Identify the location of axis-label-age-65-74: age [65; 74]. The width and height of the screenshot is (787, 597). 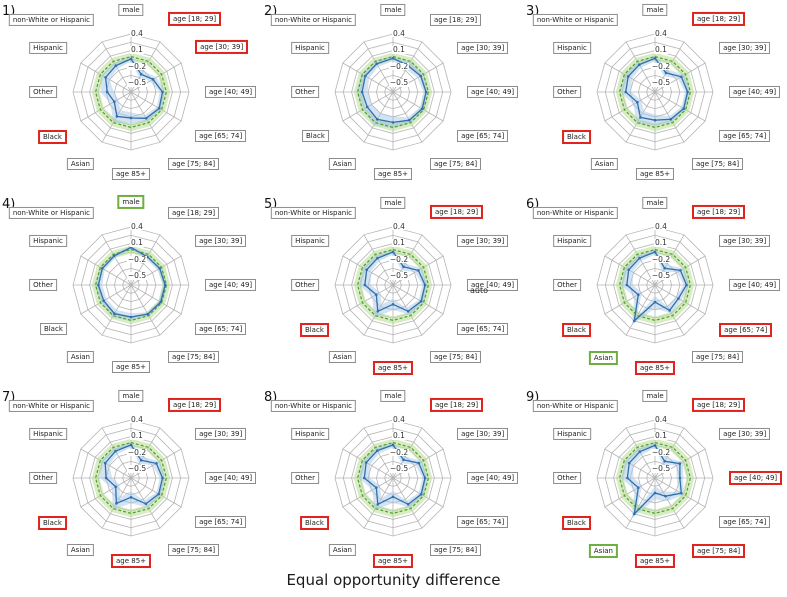
(221, 136).